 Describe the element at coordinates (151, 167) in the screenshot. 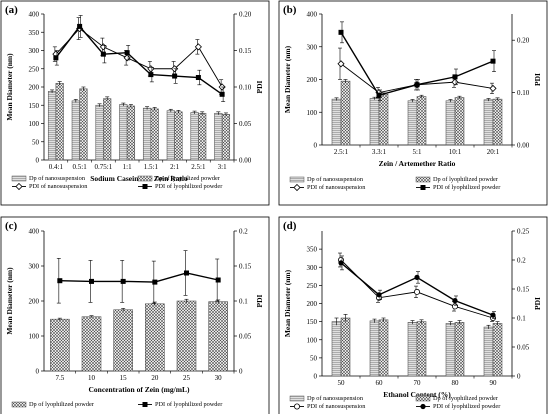

I see `x-tick-label: 1.5:1` at that location.